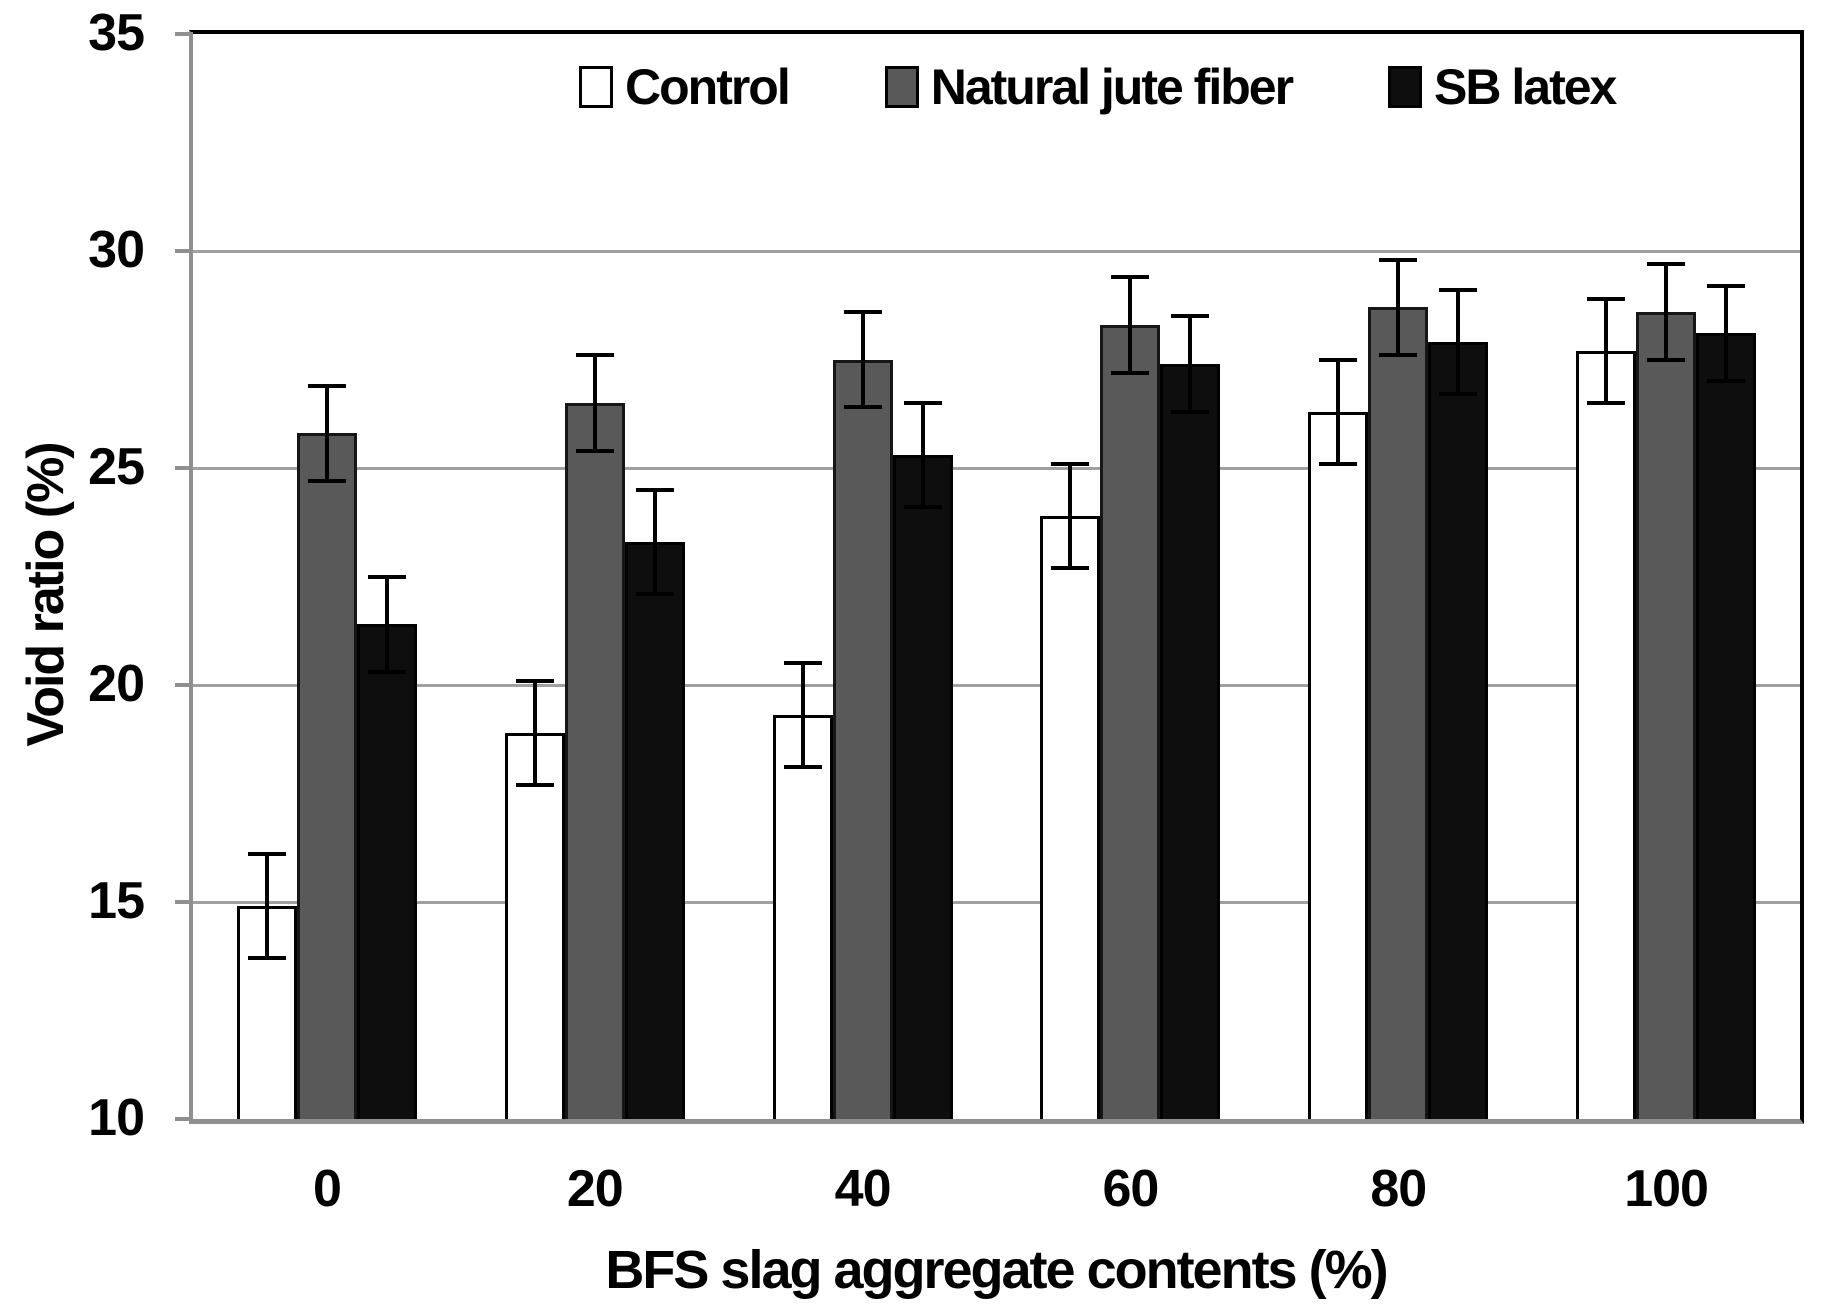 The width and height of the screenshot is (1824, 1314). What do you see at coordinates (708, 87) in the screenshot?
I see `legend-label-control: Control` at bounding box center [708, 87].